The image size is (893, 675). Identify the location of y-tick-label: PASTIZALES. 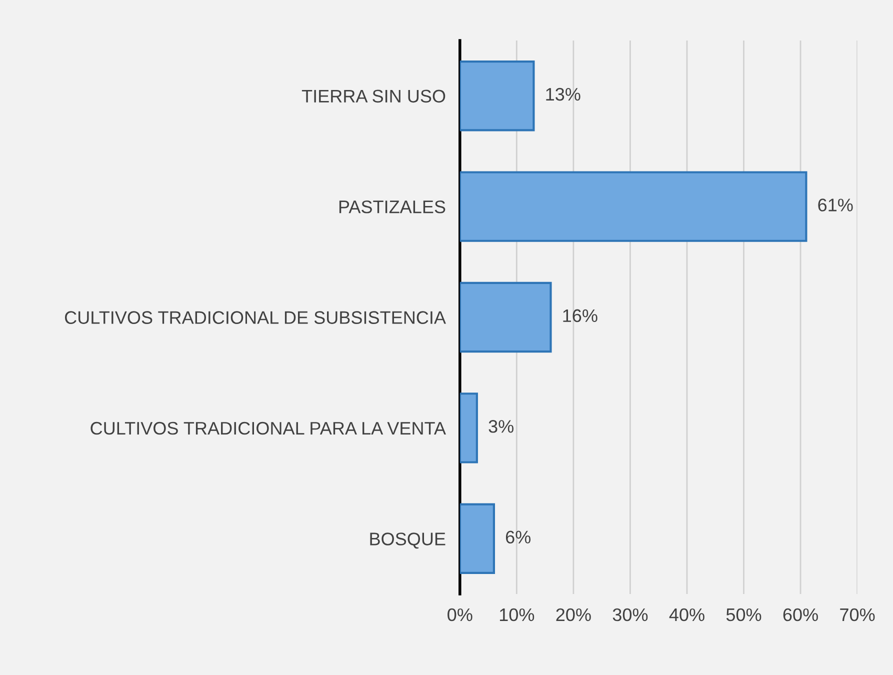
(392, 207).